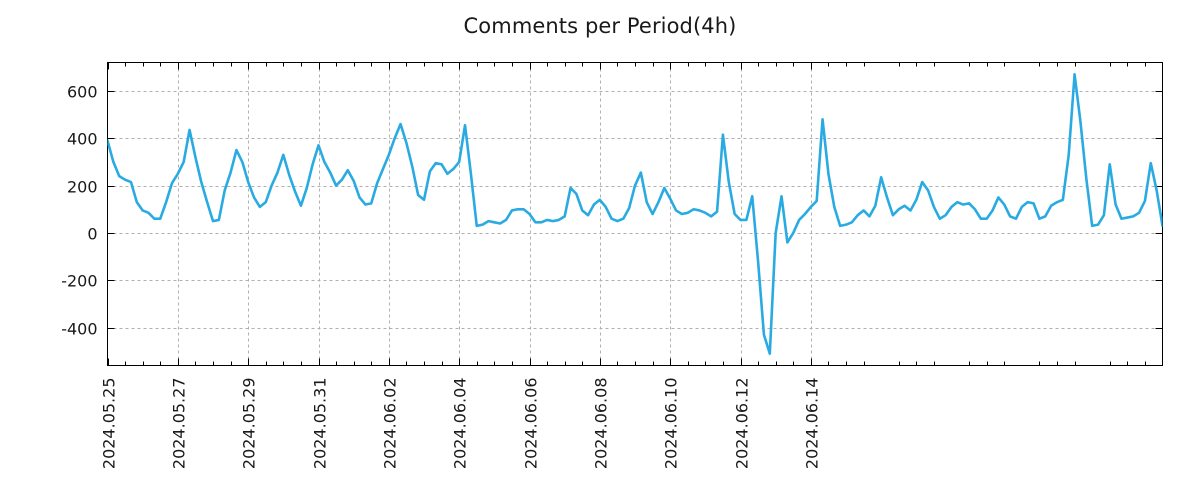 This screenshot has height=500, width=1200. What do you see at coordinates (601, 424) in the screenshot?
I see `x-tick-label: 2024.06.08` at bounding box center [601, 424].